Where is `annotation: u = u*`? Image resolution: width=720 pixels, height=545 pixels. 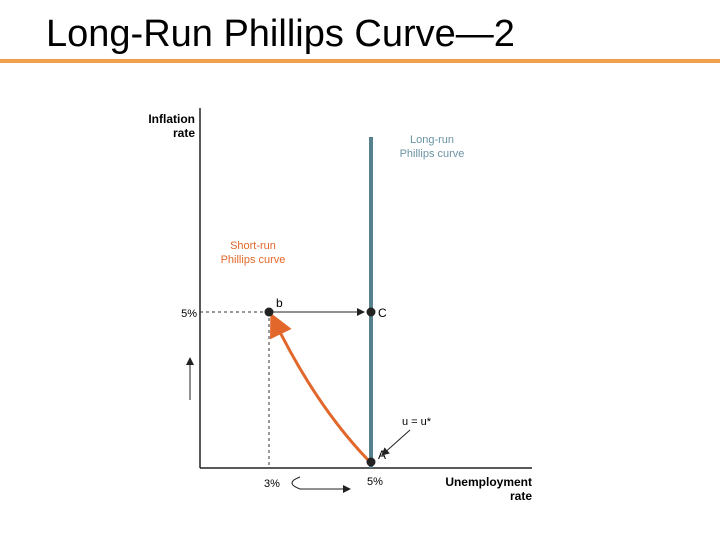
annotation: u = u* is located at coordinates (417, 422).